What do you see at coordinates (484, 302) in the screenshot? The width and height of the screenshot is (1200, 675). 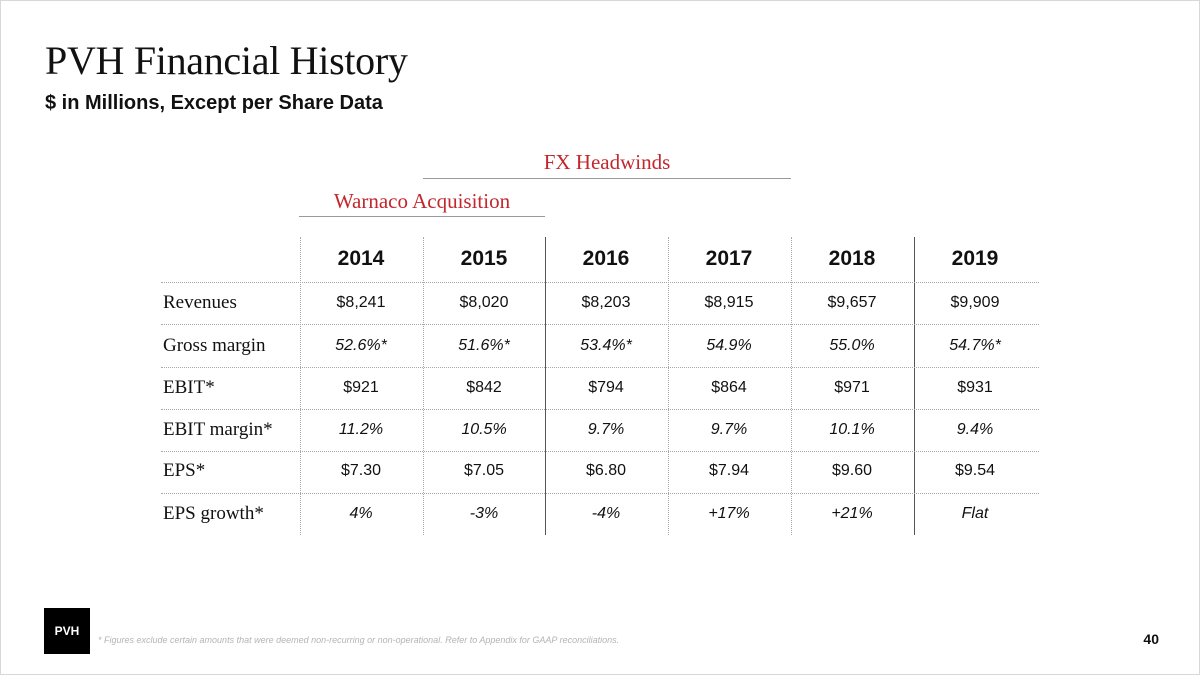 I see `table-cell: $8,020` at bounding box center [484, 302].